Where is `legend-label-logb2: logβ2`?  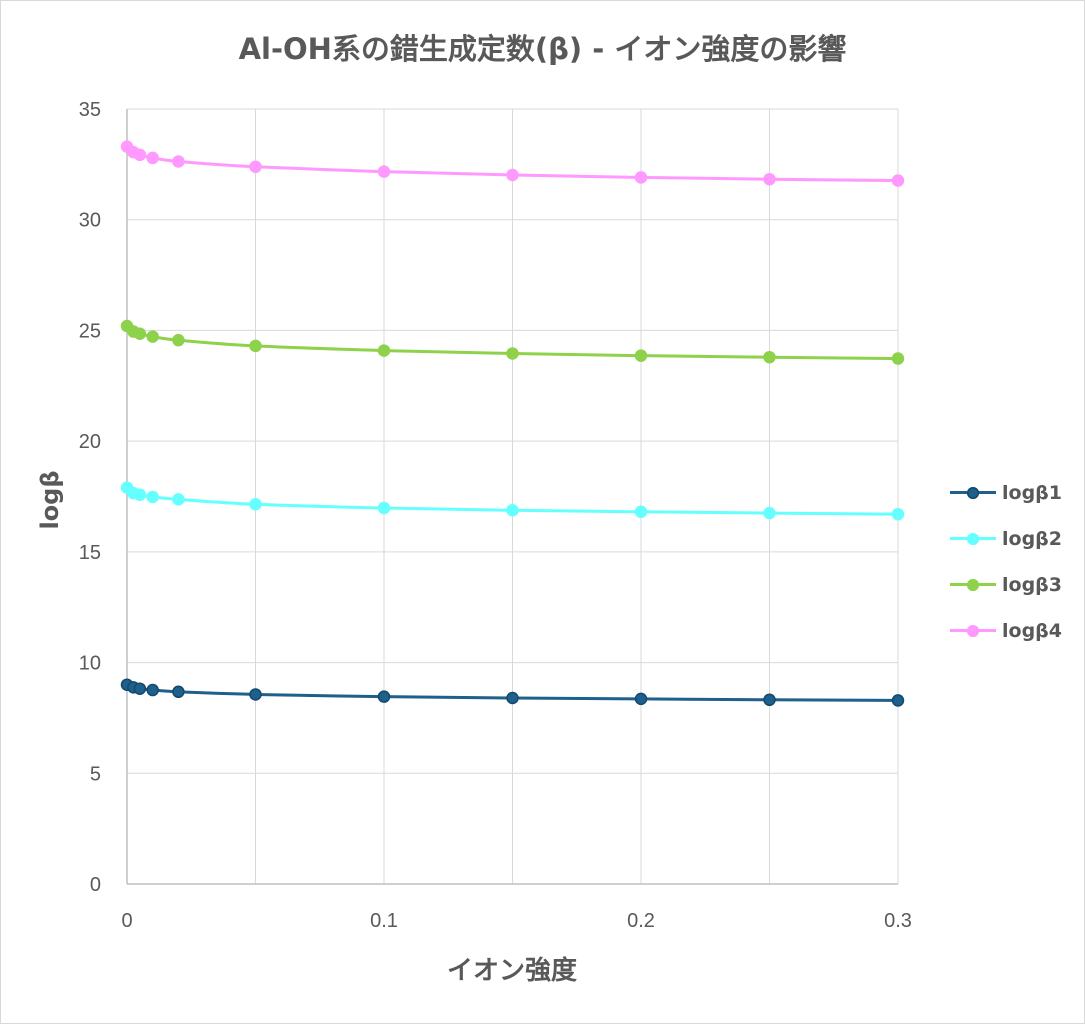
legend-label-logb2: logβ2 is located at coordinates (1032, 539).